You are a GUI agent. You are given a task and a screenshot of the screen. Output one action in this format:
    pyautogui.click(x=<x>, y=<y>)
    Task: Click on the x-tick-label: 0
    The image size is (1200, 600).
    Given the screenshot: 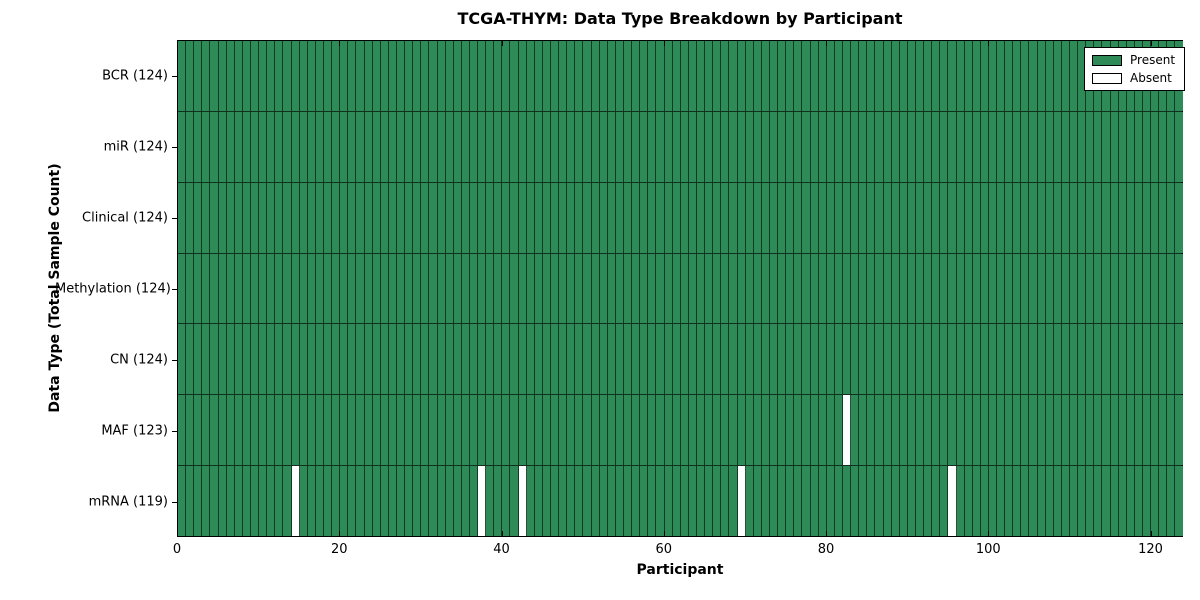 What is the action you would take?
    pyautogui.click(x=177, y=549)
    